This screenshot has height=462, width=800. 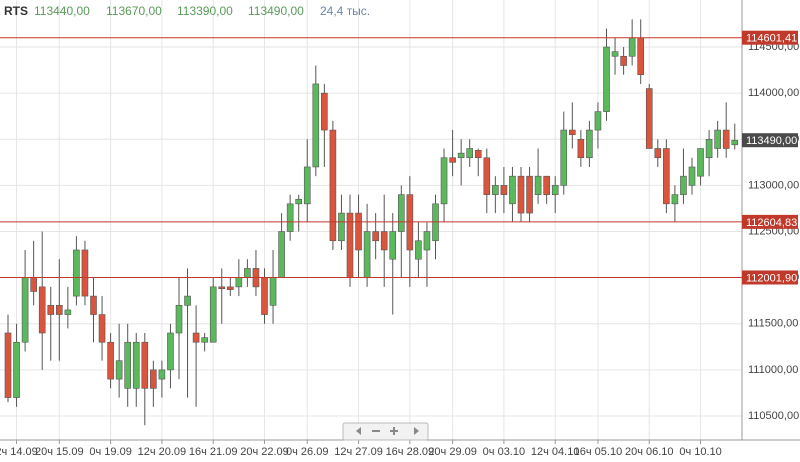 What do you see at coordinates (264, 452) in the screenshot?
I see `x-tick-label: 20ч 22.09` at bounding box center [264, 452].